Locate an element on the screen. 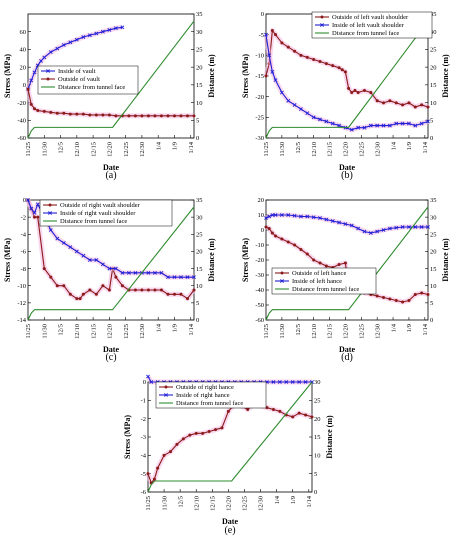 The image size is (459, 550). series-inside-of-left-vault-shoulder is located at coordinates (346, 82).